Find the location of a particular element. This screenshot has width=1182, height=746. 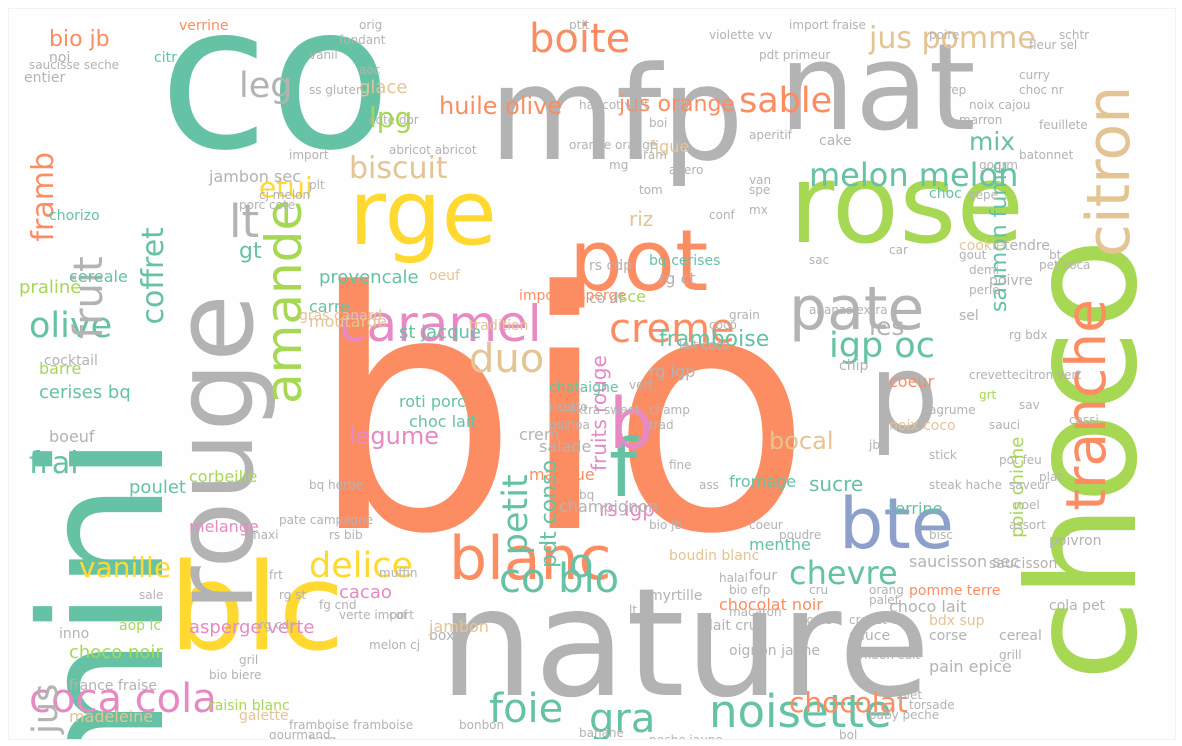

cloud-word: steak hache is located at coordinates (966, 485).